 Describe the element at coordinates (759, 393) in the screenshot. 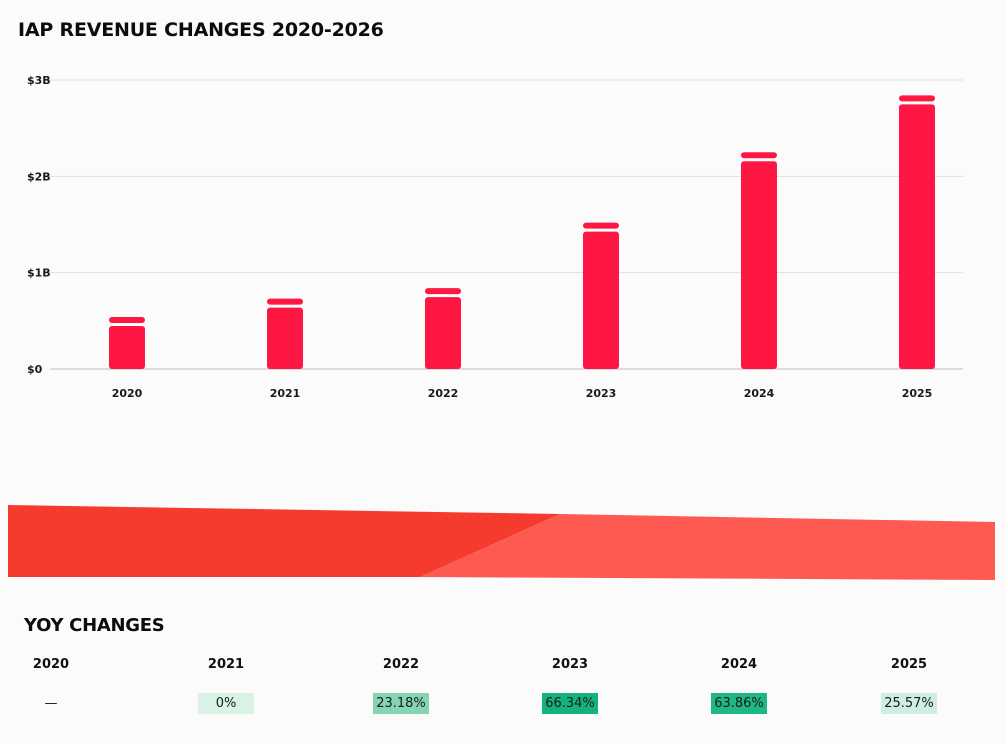

I see `x-tick-label: 2024` at that location.